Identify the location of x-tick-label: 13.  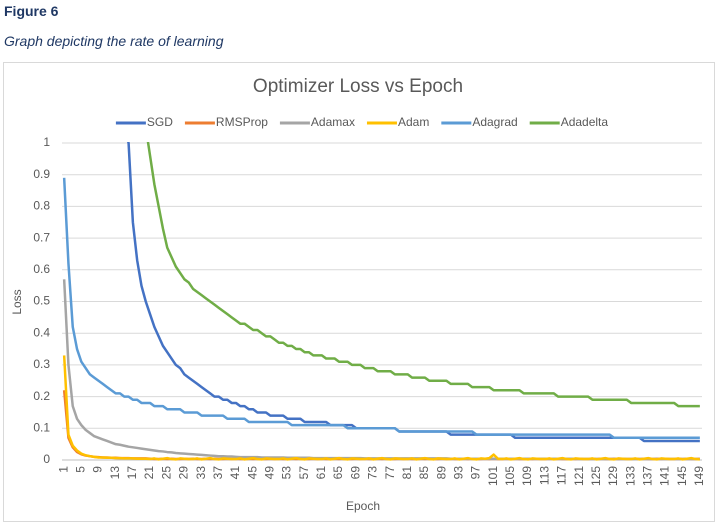
(115, 473).